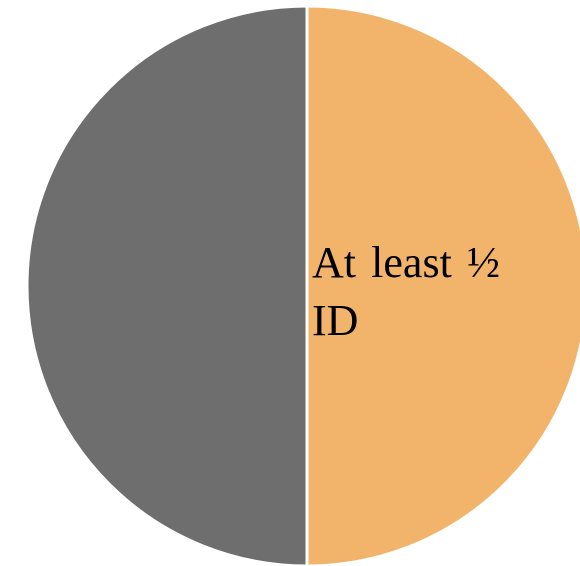 The width and height of the screenshot is (580, 566). I want to click on slice-label: At least ½ ID, so click(406, 291).